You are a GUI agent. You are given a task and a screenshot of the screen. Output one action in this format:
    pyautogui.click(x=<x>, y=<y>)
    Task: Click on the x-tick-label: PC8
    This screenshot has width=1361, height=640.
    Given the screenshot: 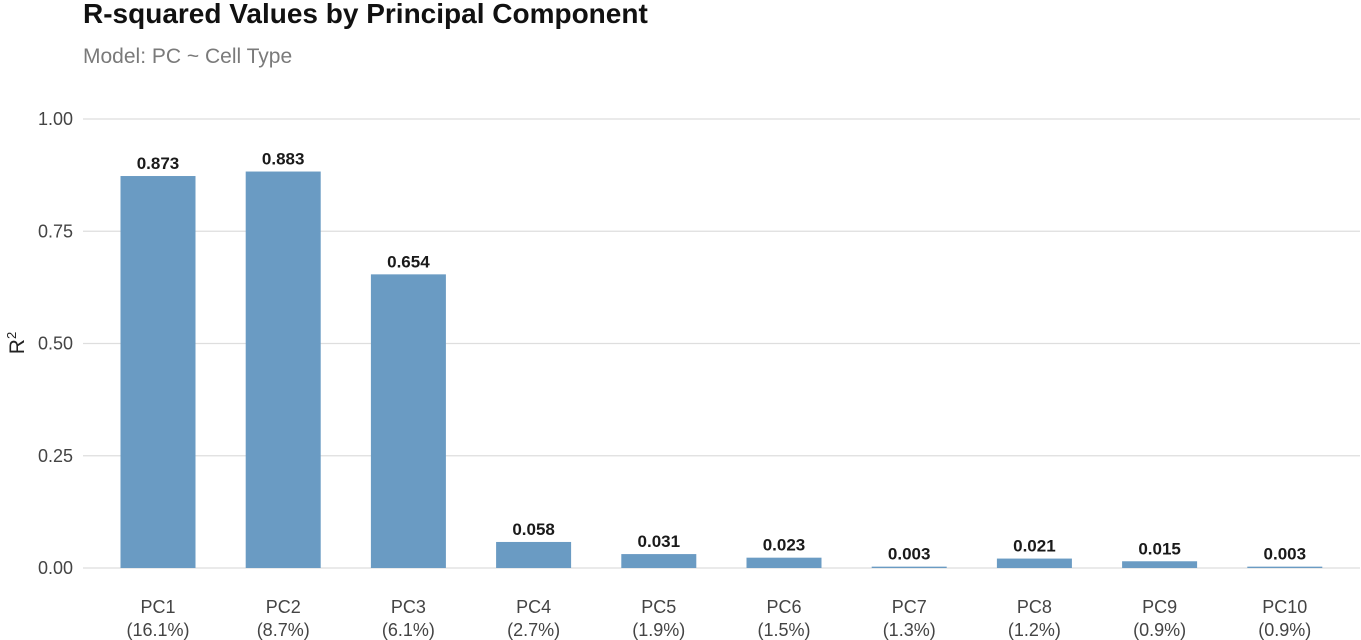 What is the action you would take?
    pyautogui.click(x=1034, y=607)
    